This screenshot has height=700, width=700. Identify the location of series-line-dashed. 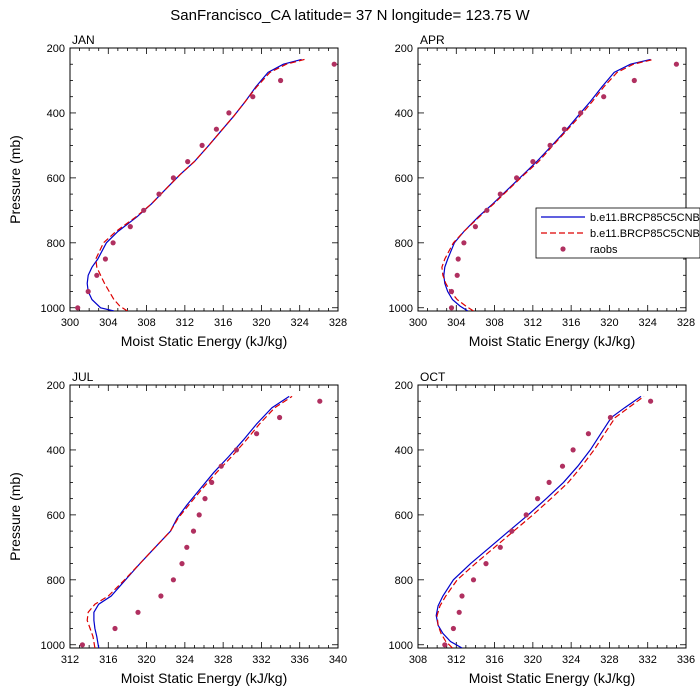
(200, 184).